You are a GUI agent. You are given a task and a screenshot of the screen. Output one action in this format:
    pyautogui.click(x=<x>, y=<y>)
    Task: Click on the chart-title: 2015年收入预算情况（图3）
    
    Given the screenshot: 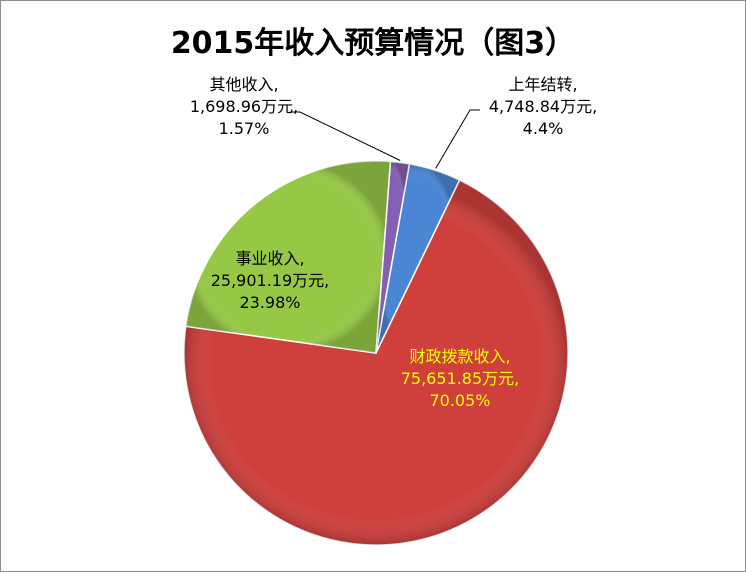 What is the action you would take?
    pyautogui.click(x=373, y=43)
    